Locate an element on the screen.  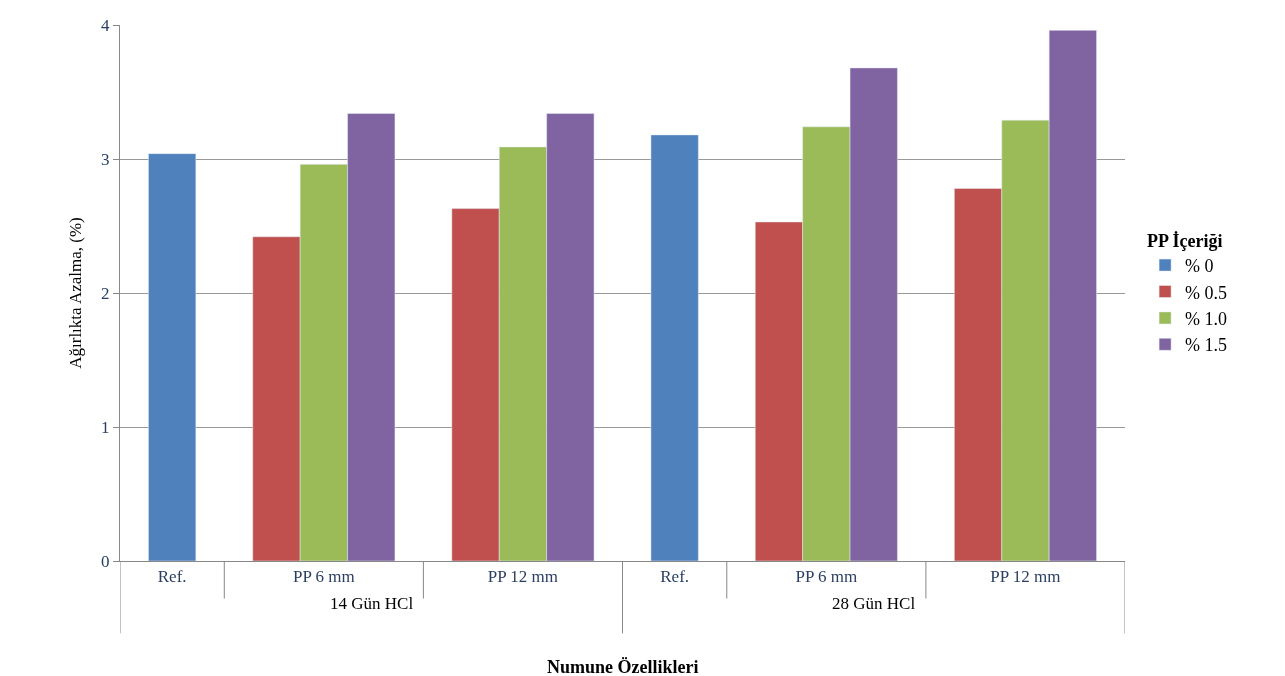
legend-title: PP İçeriği is located at coordinates (1185, 240).